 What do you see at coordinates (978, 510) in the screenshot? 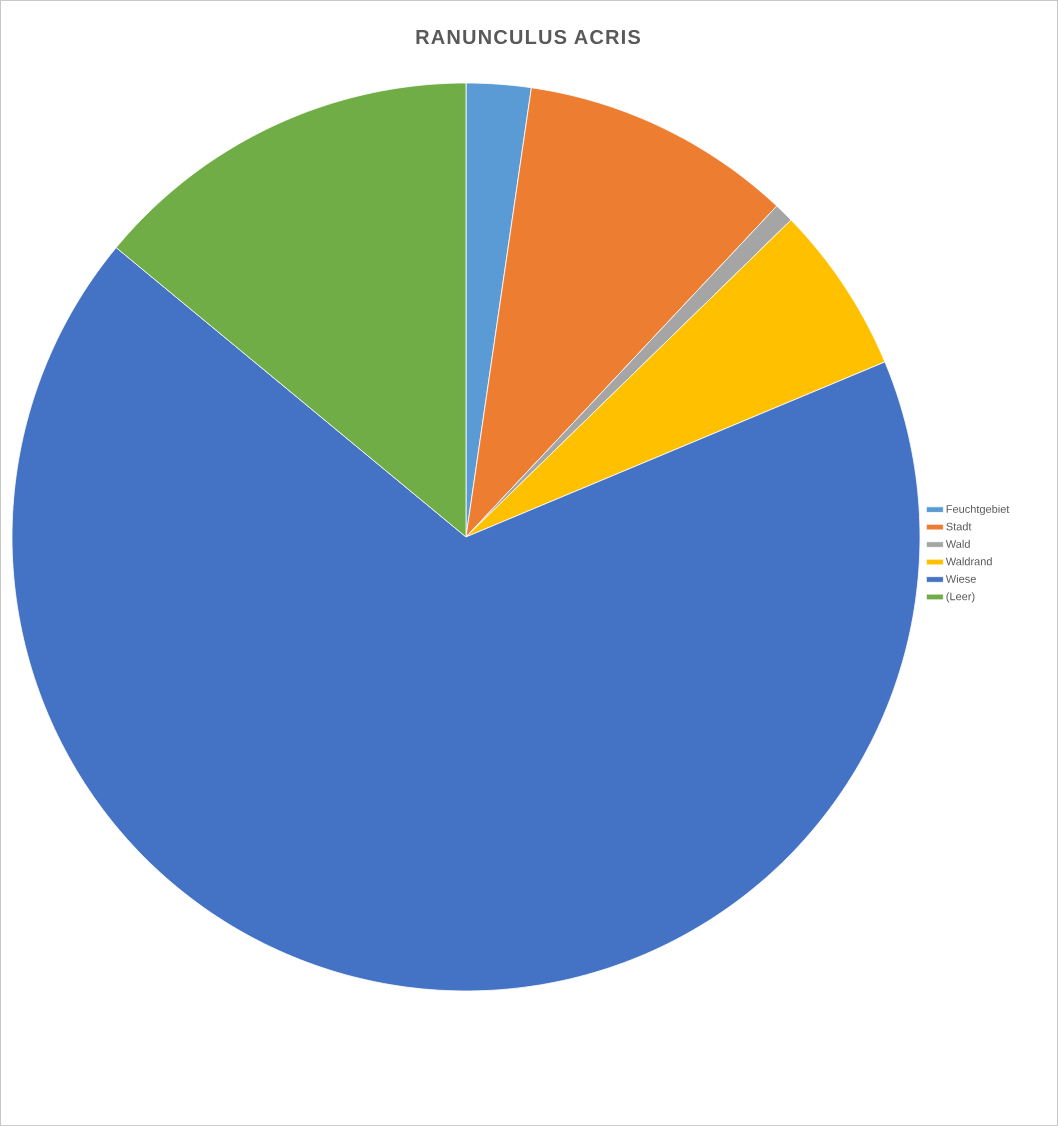
I see `legend-label: Feuchtgebiet` at bounding box center [978, 510].